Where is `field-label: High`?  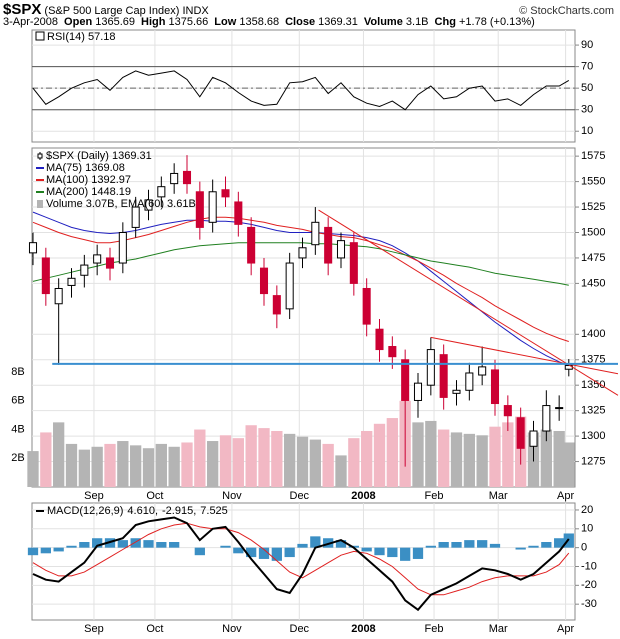
field-label: High is located at coordinates (153, 22).